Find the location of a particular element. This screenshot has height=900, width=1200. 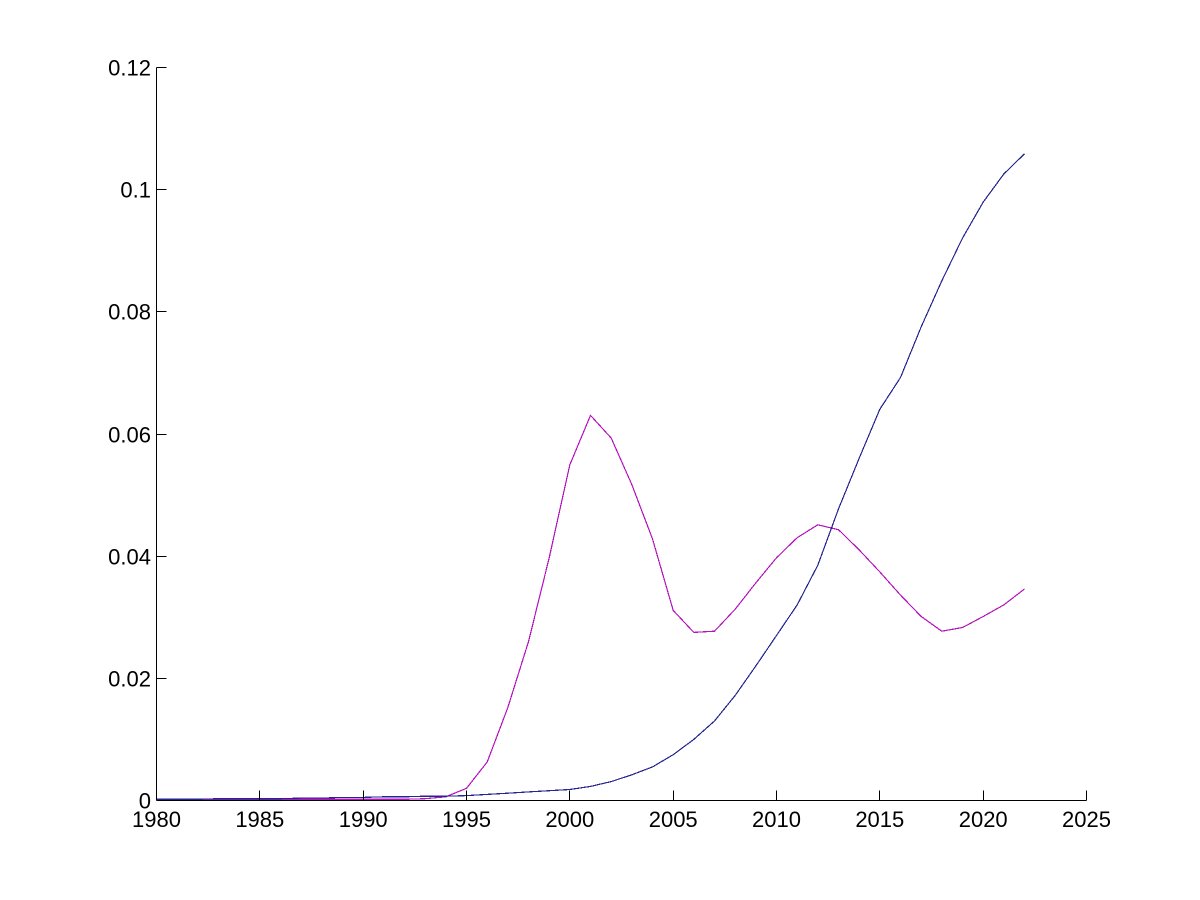

svg-text: 0 is located at coordinates (145, 801).